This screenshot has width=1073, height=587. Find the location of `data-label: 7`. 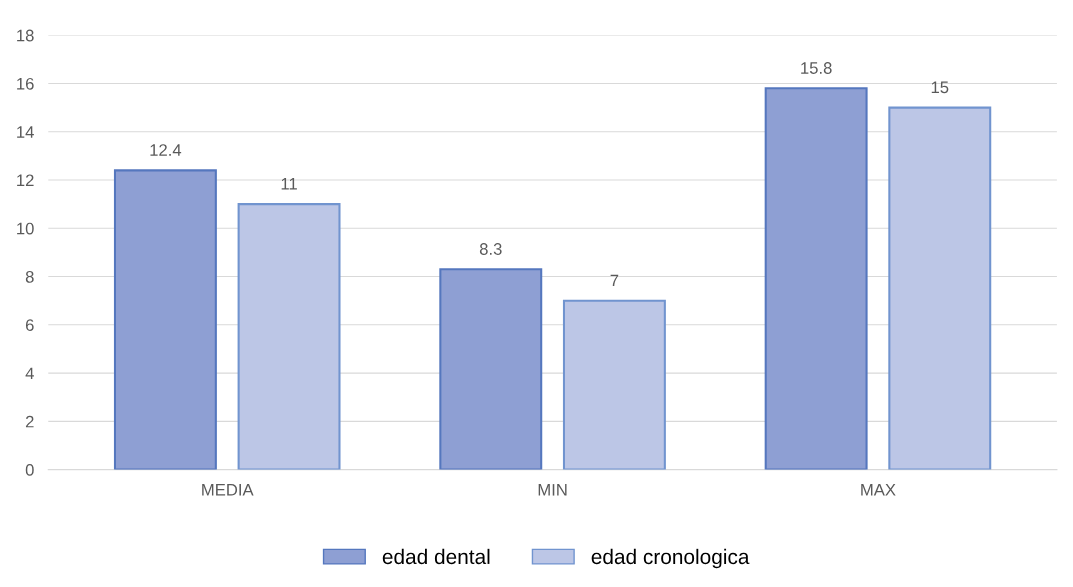

data-label: 7 is located at coordinates (614, 280).